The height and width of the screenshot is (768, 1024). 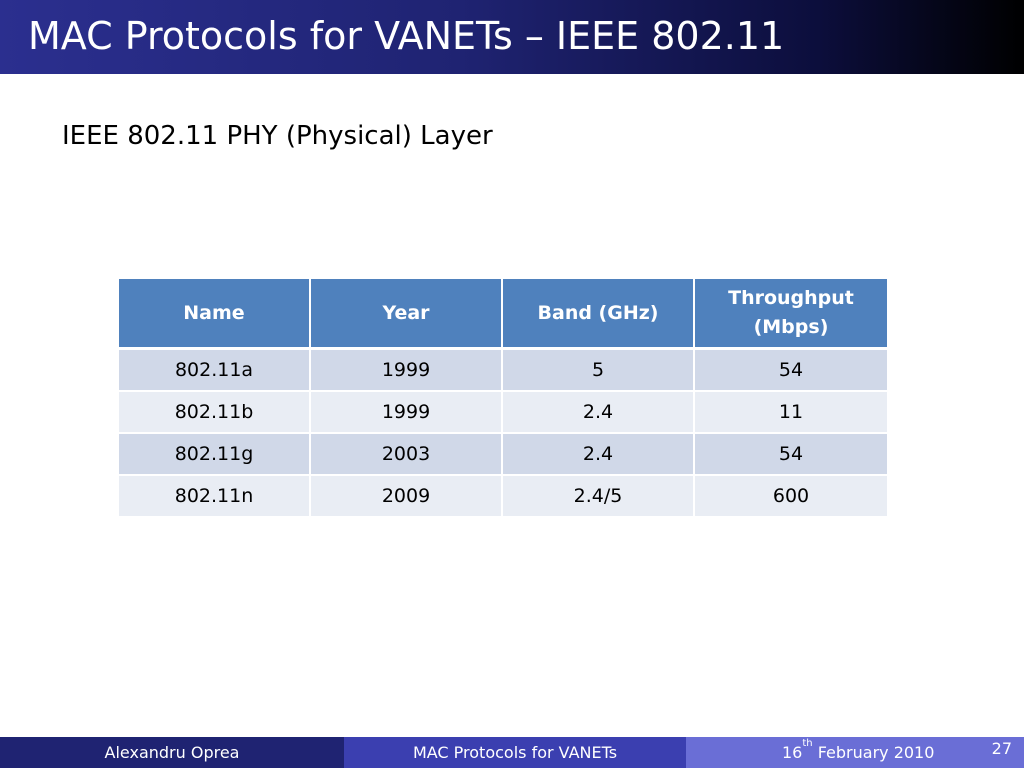 I want to click on table-row: 802.11g 2003 2.4 54, so click(x=503, y=455).